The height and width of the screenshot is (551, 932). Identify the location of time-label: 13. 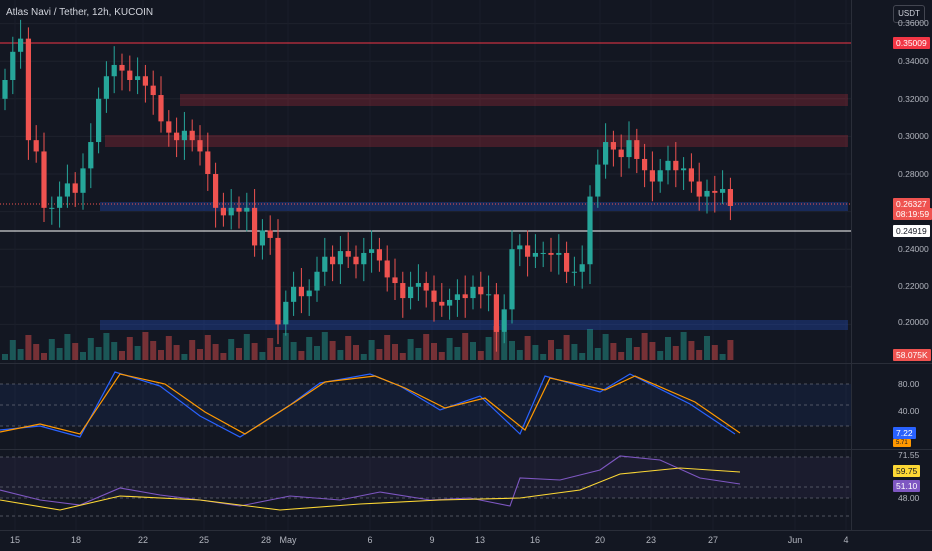
(480, 540).